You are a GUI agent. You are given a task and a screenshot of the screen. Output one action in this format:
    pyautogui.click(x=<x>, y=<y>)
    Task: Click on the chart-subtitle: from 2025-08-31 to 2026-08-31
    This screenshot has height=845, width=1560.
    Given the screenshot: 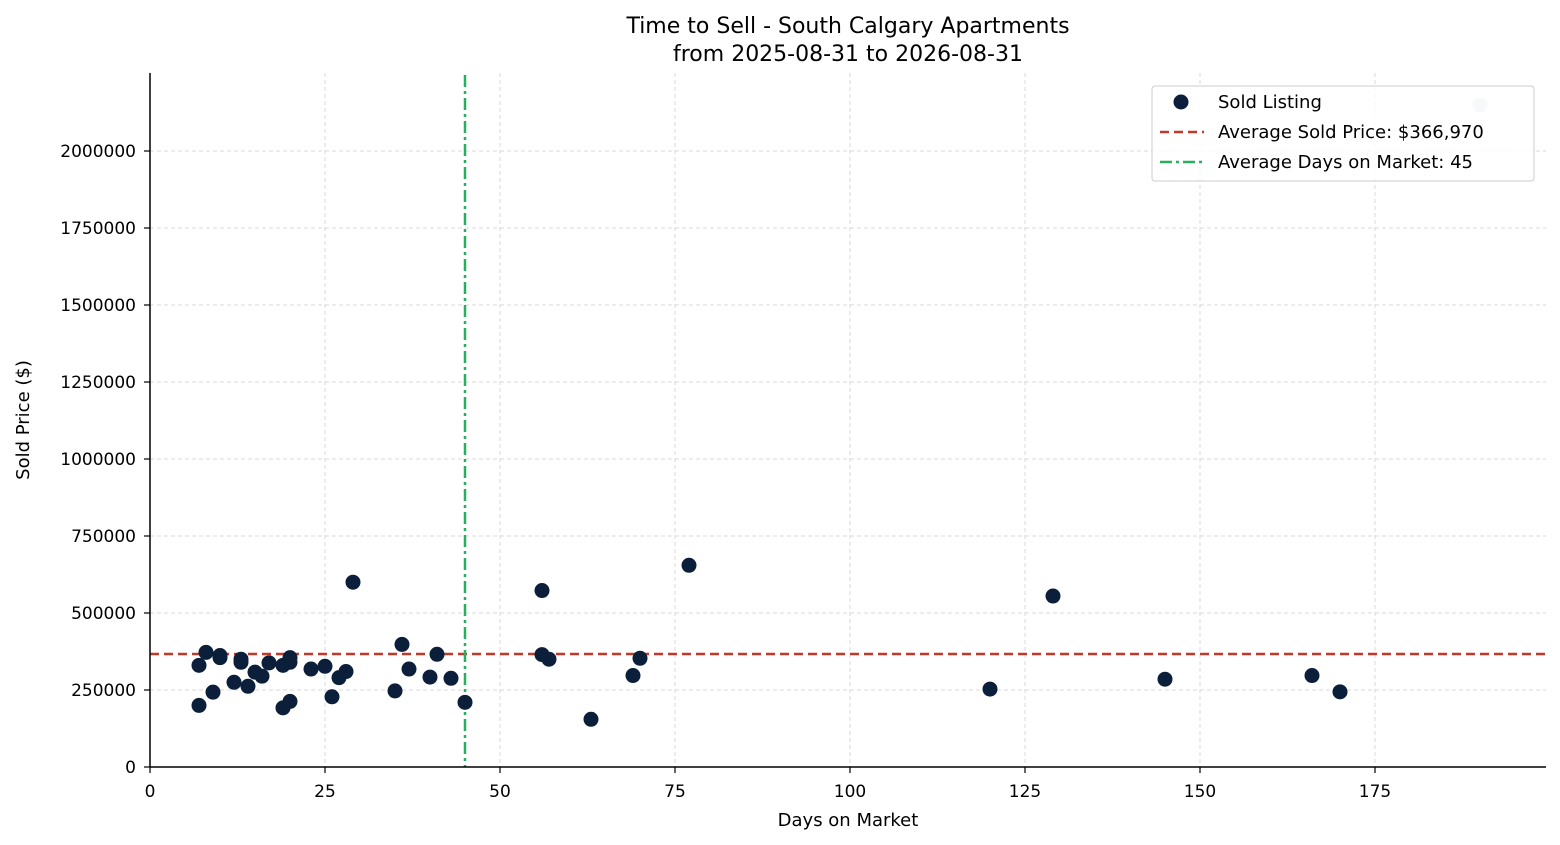 What is the action you would take?
    pyautogui.click(x=848, y=54)
    